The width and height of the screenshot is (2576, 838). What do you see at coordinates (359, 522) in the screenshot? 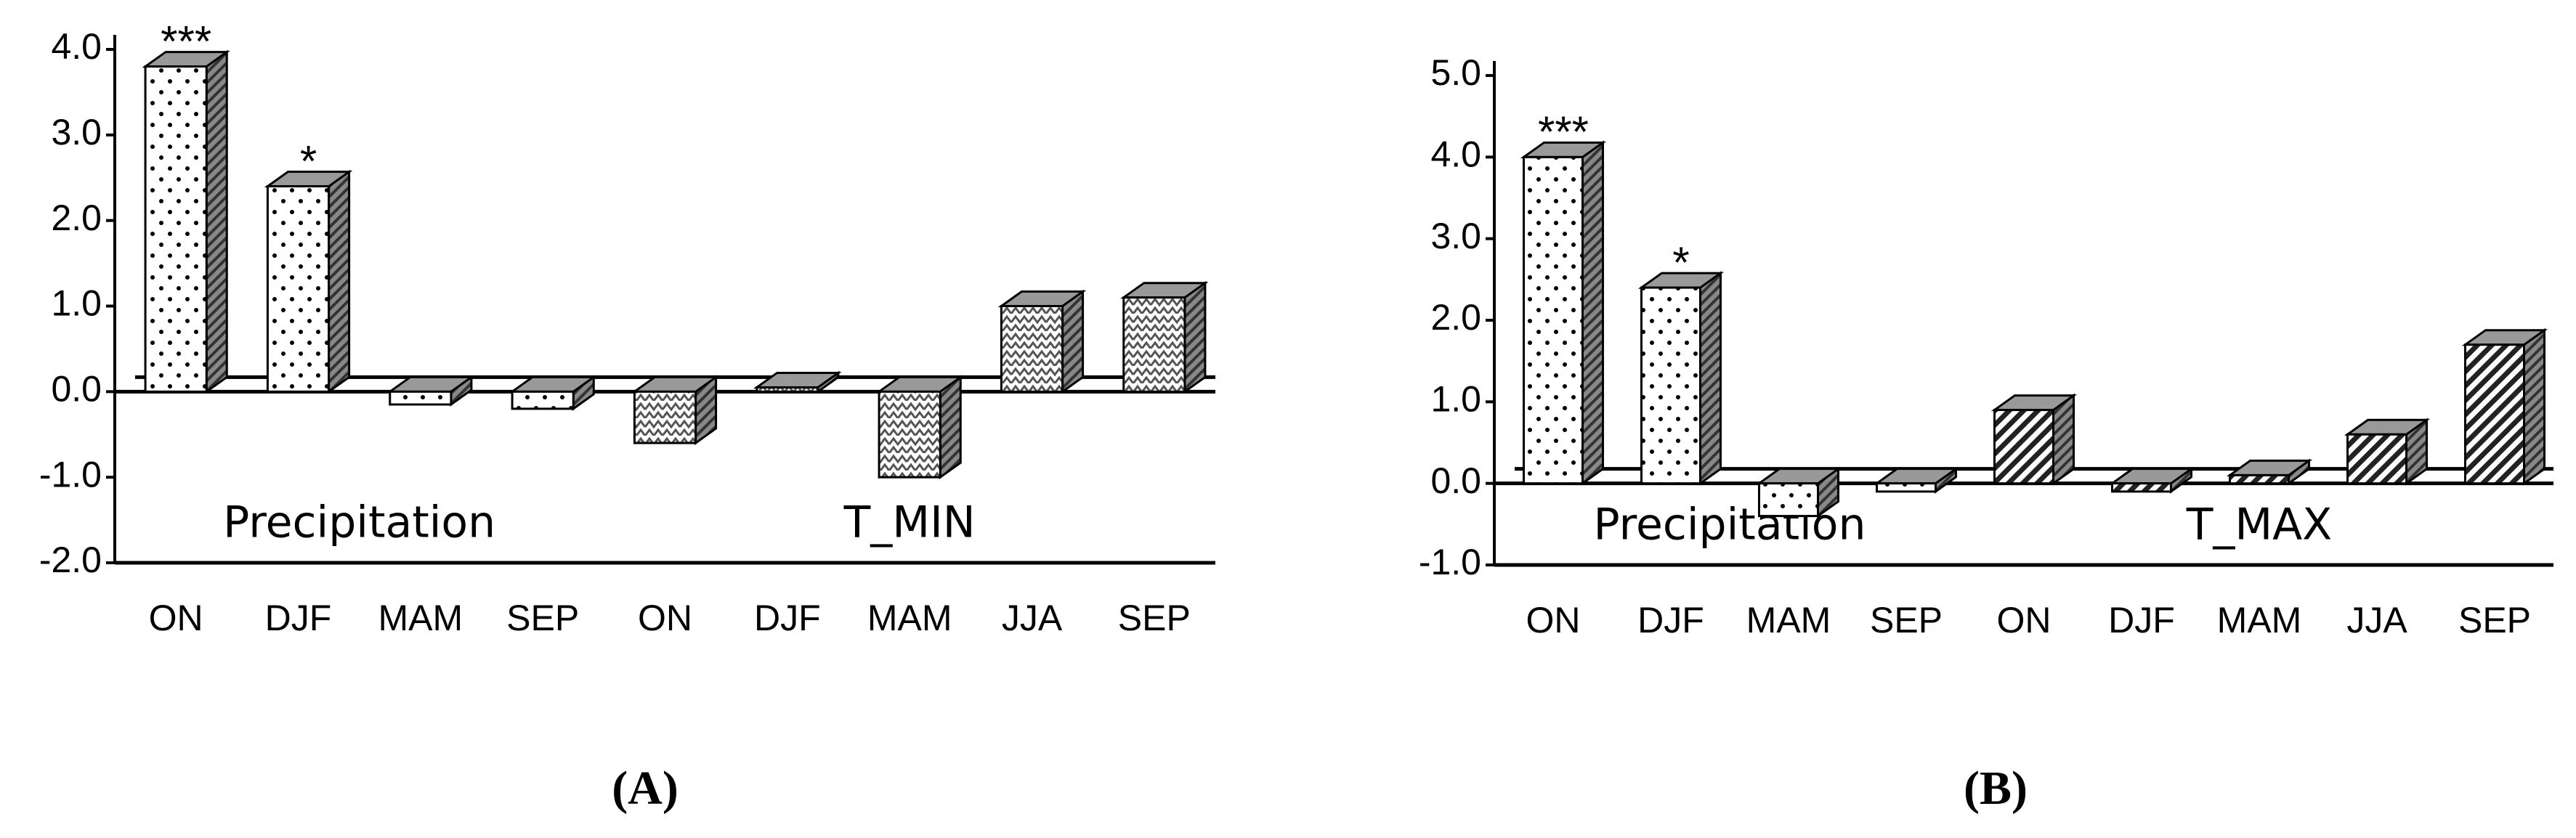
I see `group-label: Precipitation` at bounding box center [359, 522].